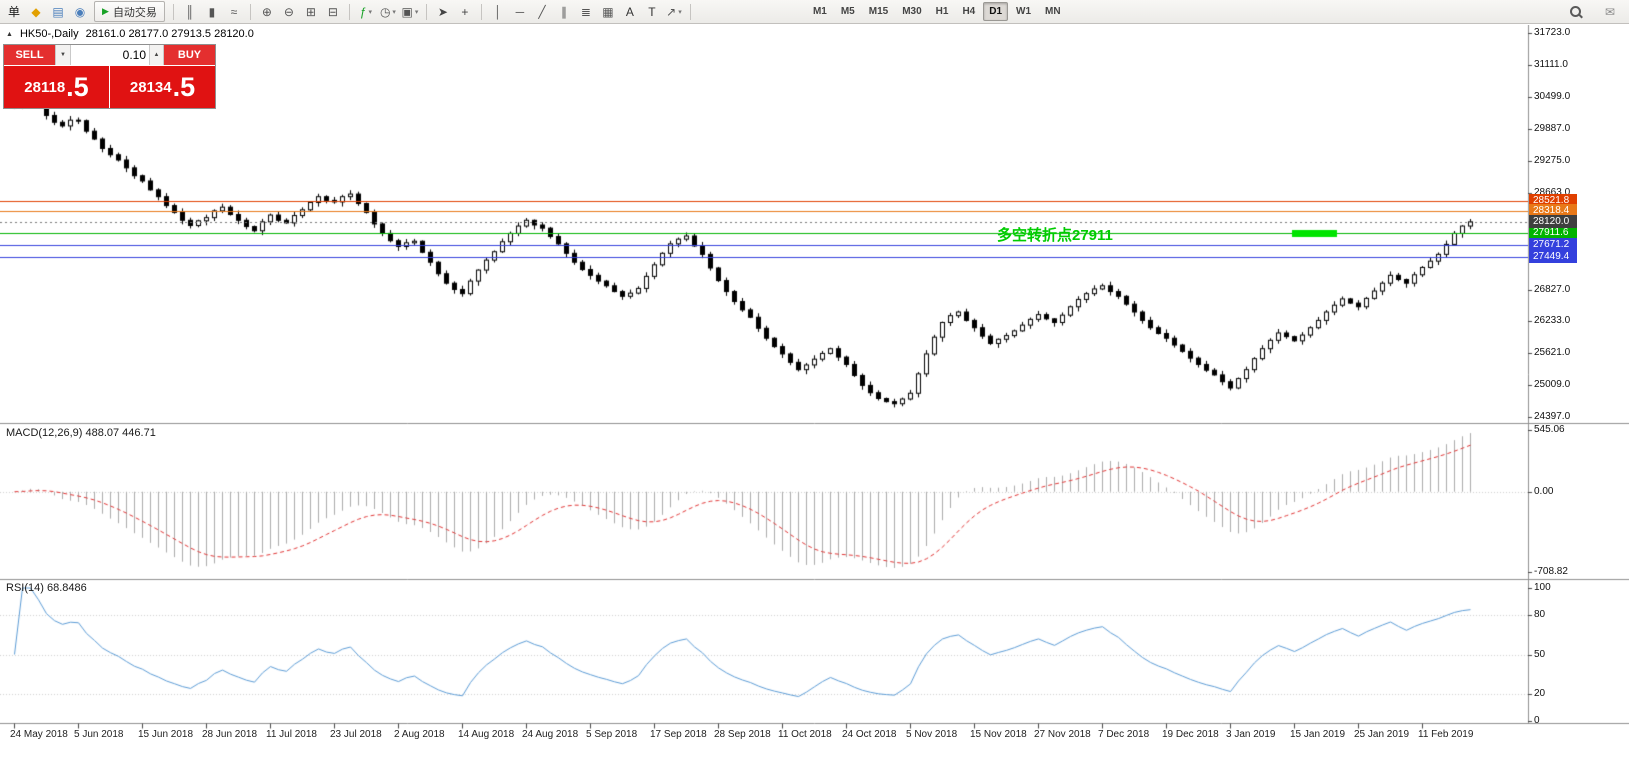 The height and width of the screenshot is (769, 1629). I want to click on fibonacci-icon-glyph: ≣, so click(585, 11).